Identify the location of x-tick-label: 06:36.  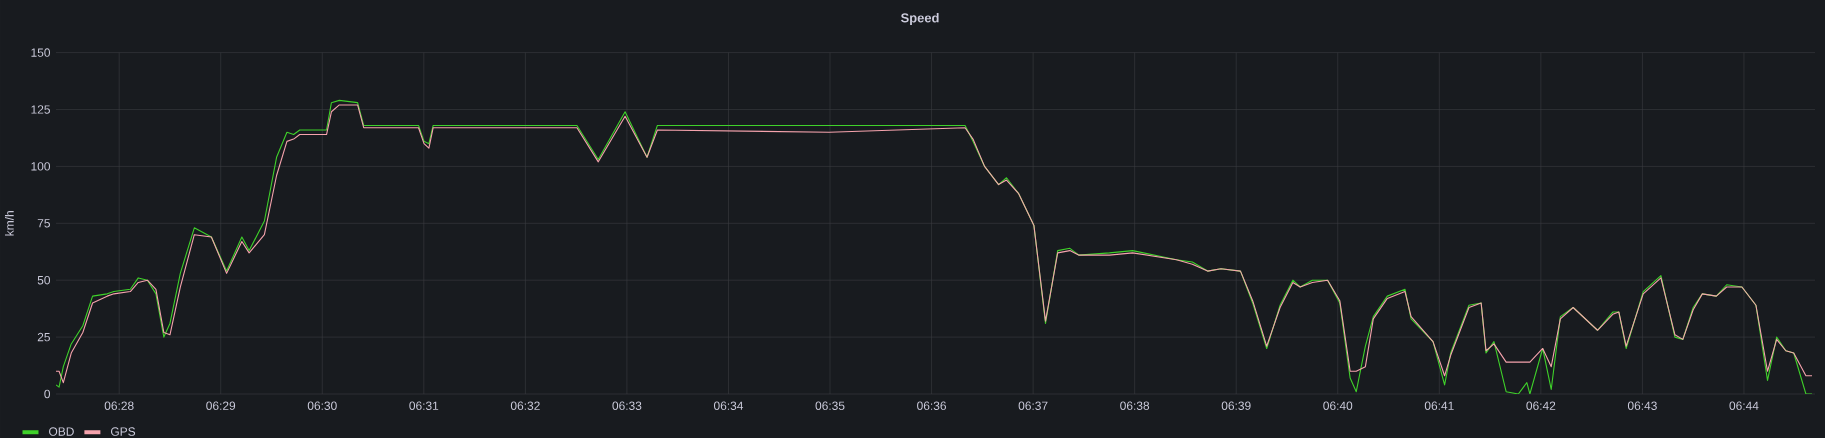
(931, 405).